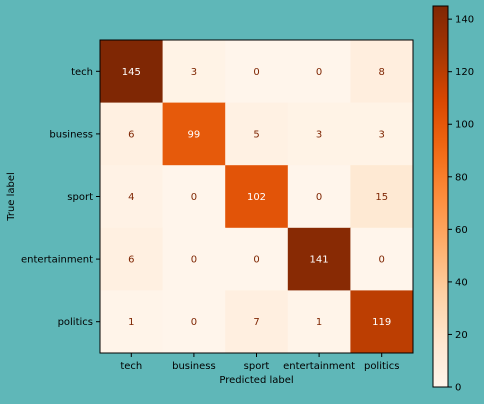  I want to click on colorbar-ticks: 0 20 40 60 80 100 120 140, so click(461, 204).